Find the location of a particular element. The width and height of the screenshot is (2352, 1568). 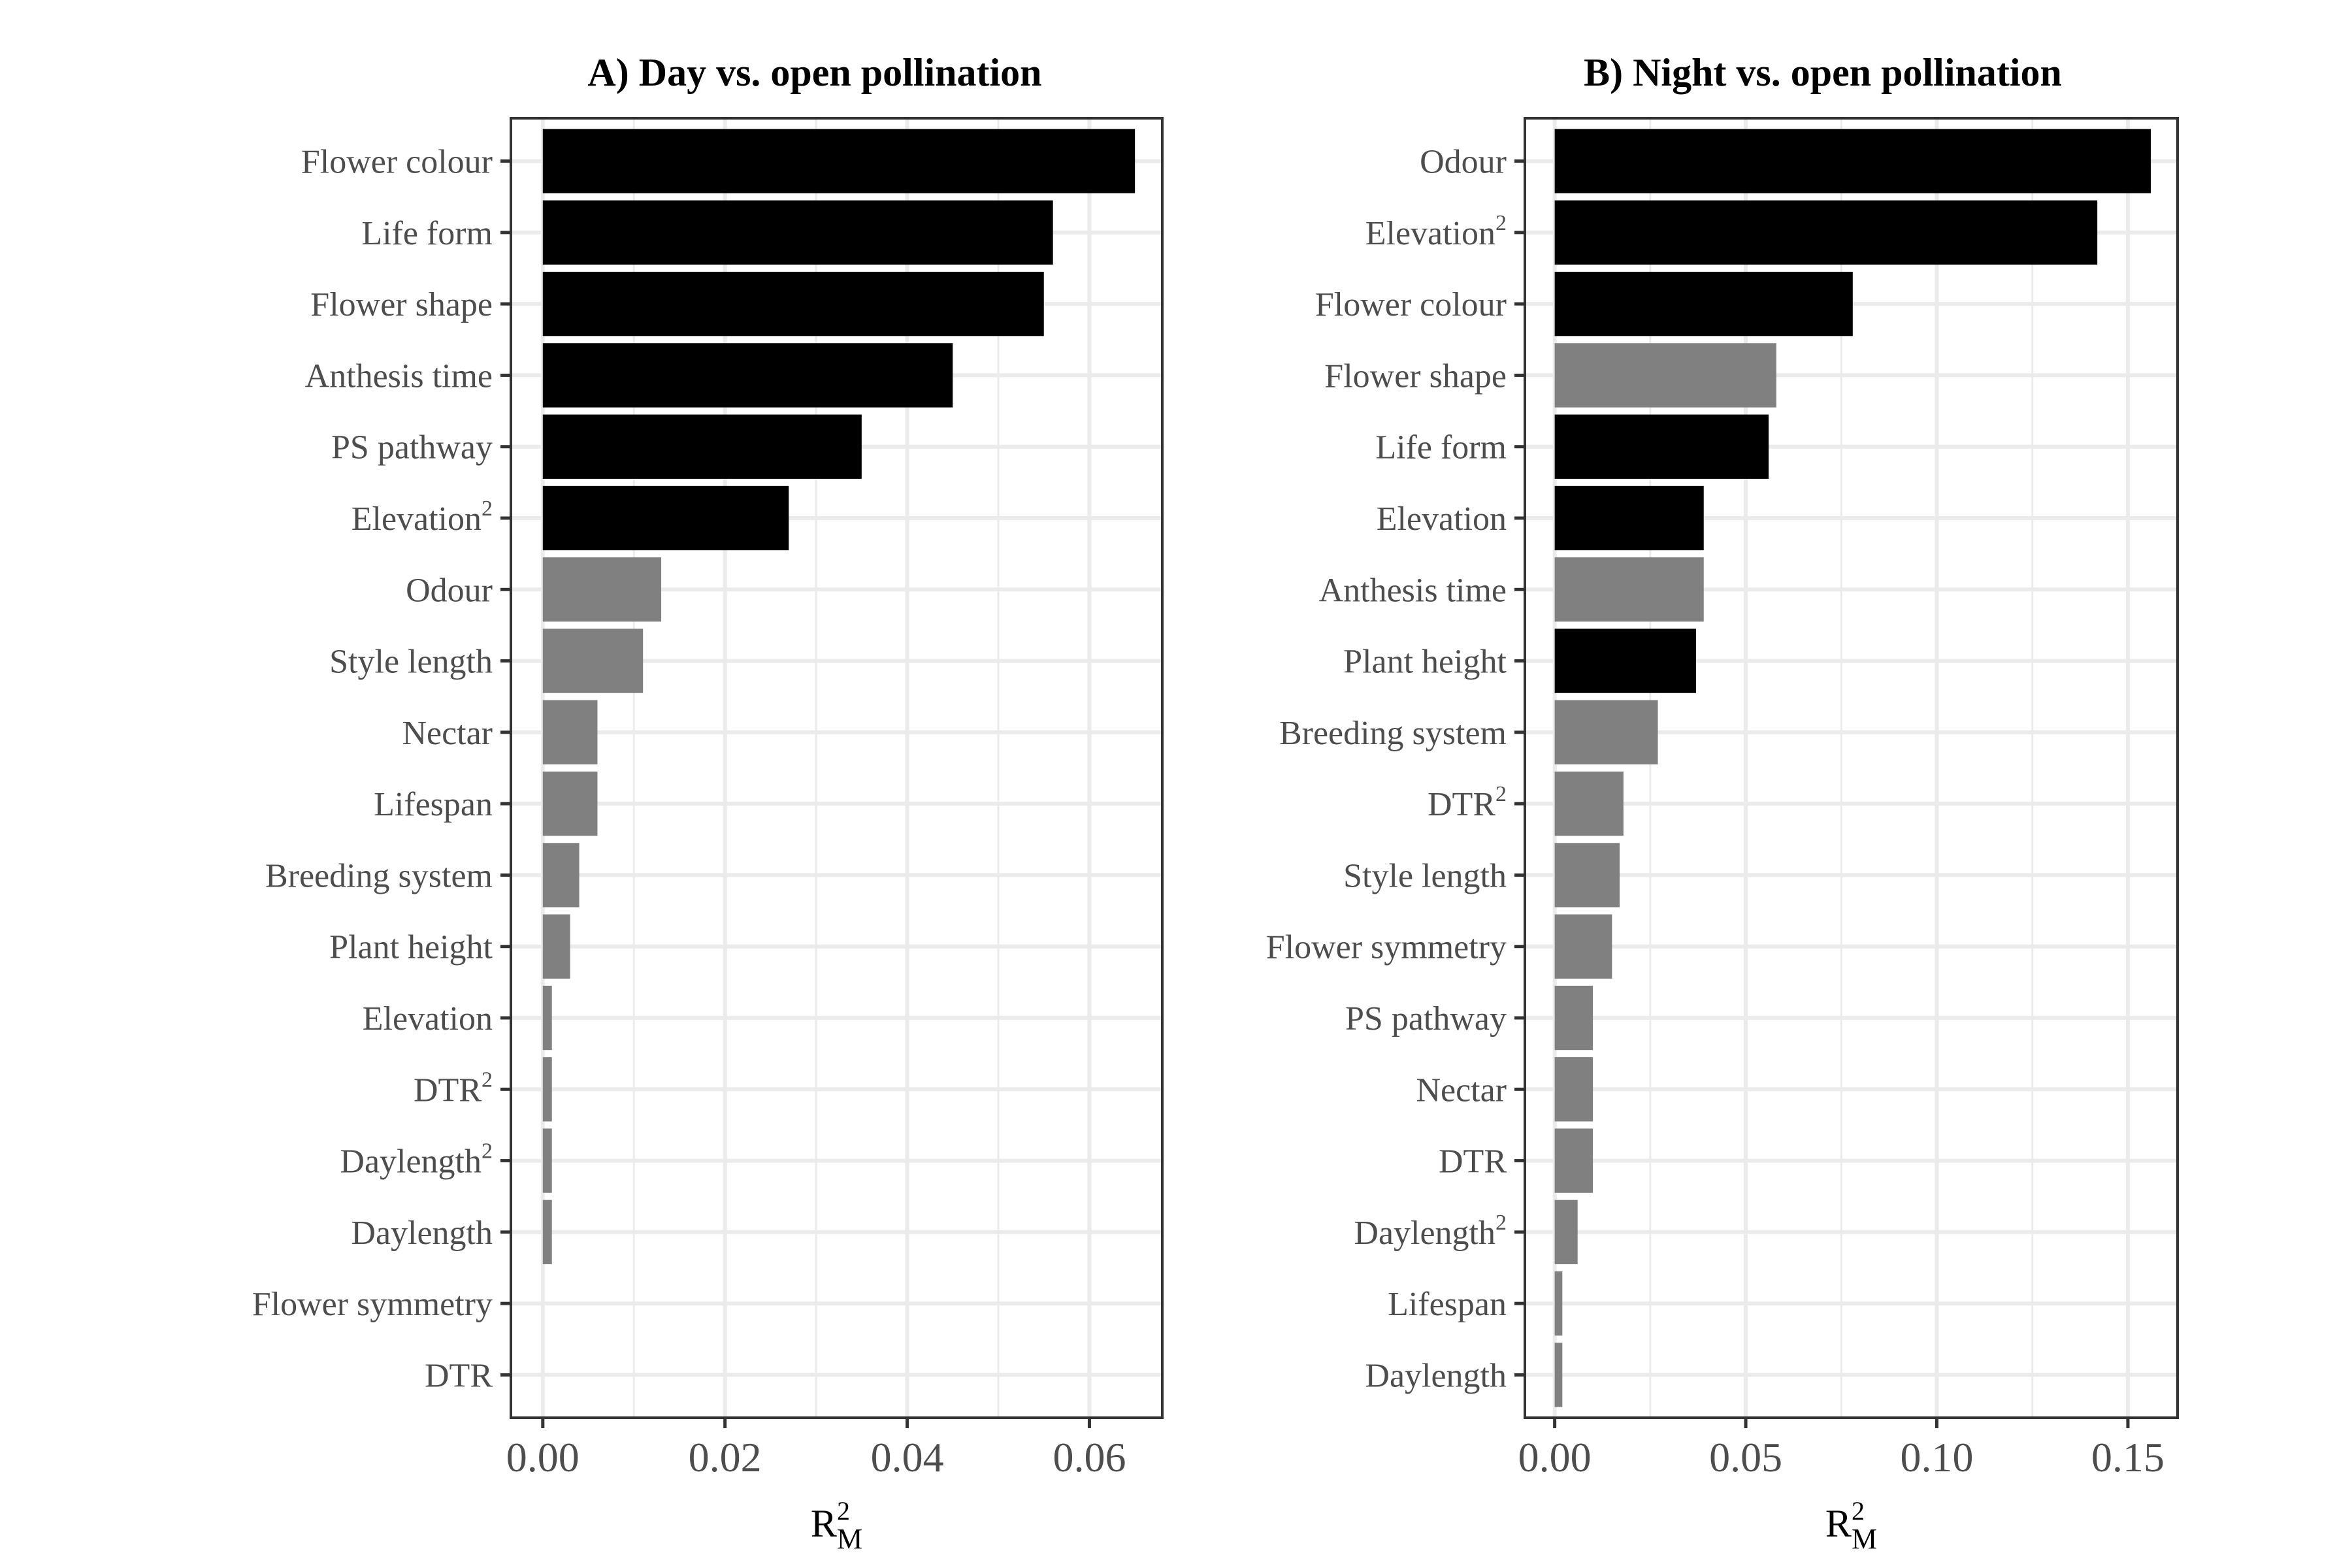

x-tick-label: 0.06 is located at coordinates (1089, 1457).